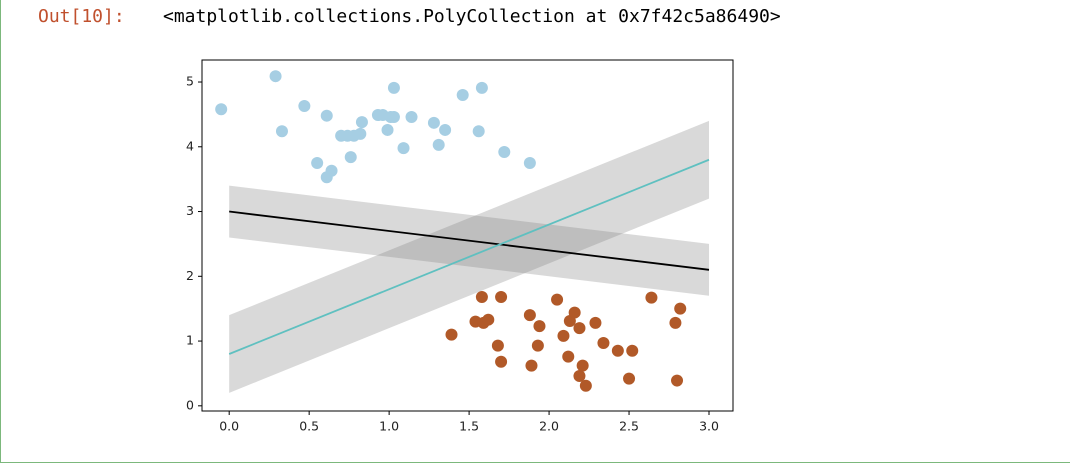  I want to click on y-tick-label: 4, so click(190, 145).